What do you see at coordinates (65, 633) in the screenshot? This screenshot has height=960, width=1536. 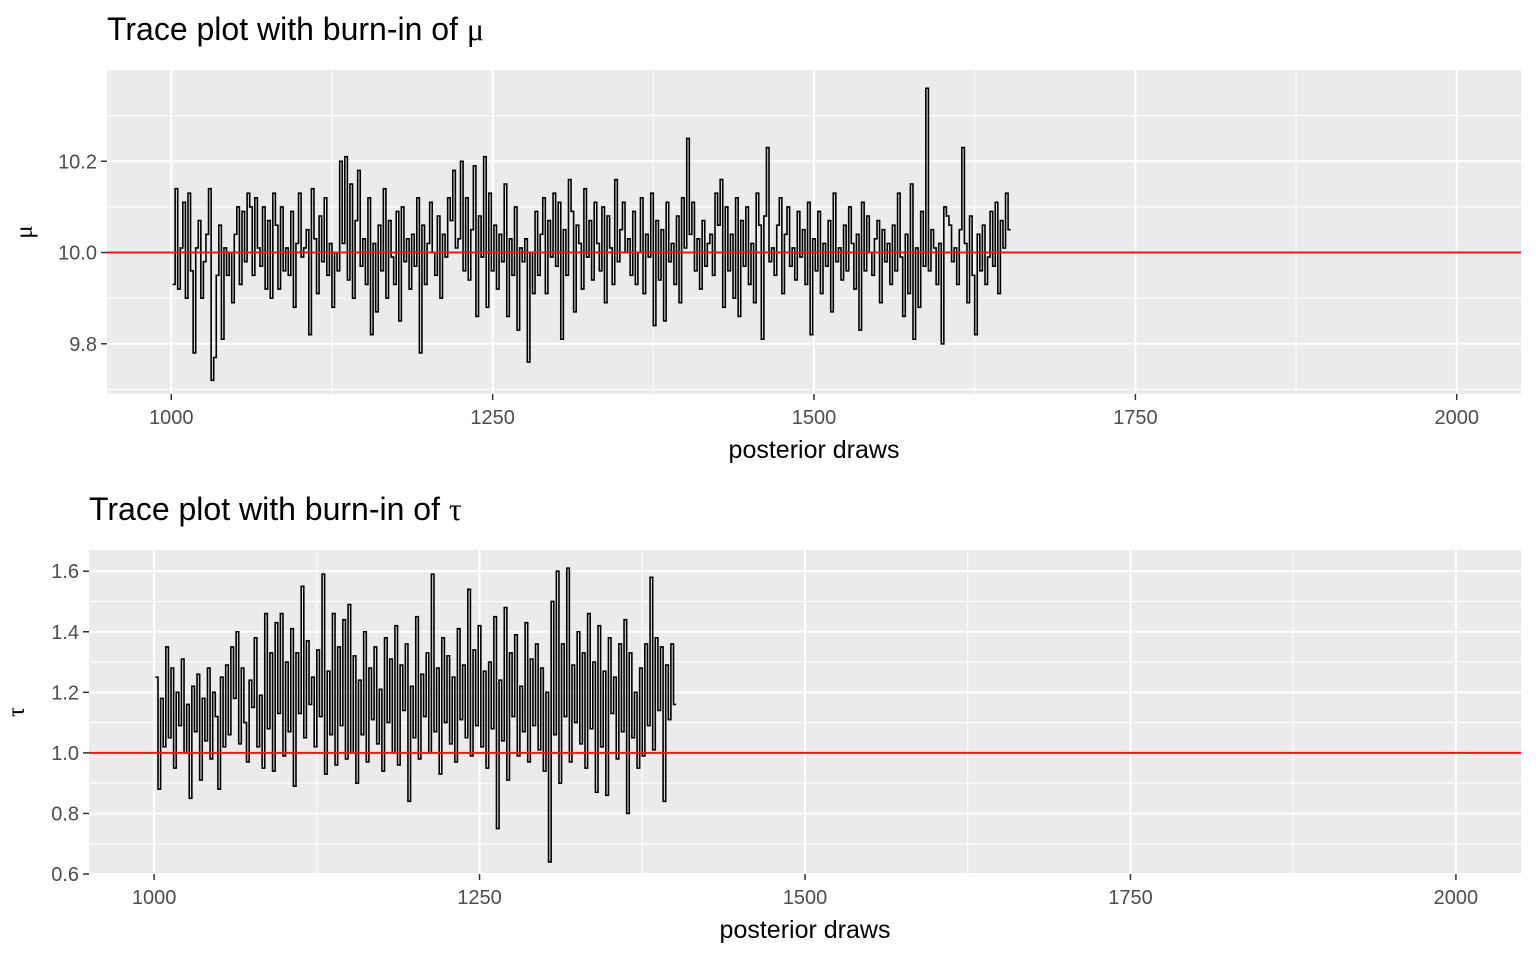 I see `y-tick-label: 1.4` at bounding box center [65, 633].